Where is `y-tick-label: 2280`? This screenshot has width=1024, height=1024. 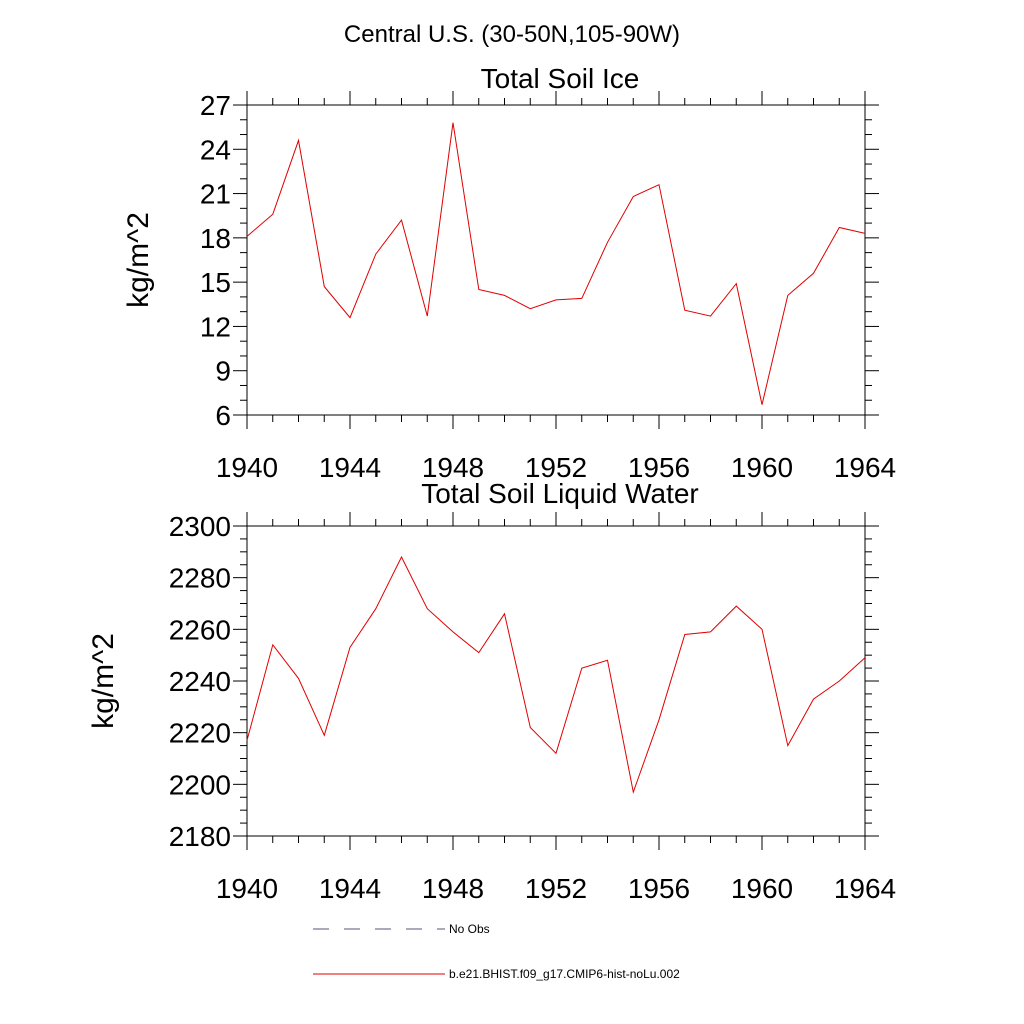
y-tick-label: 2280 is located at coordinates (200, 578).